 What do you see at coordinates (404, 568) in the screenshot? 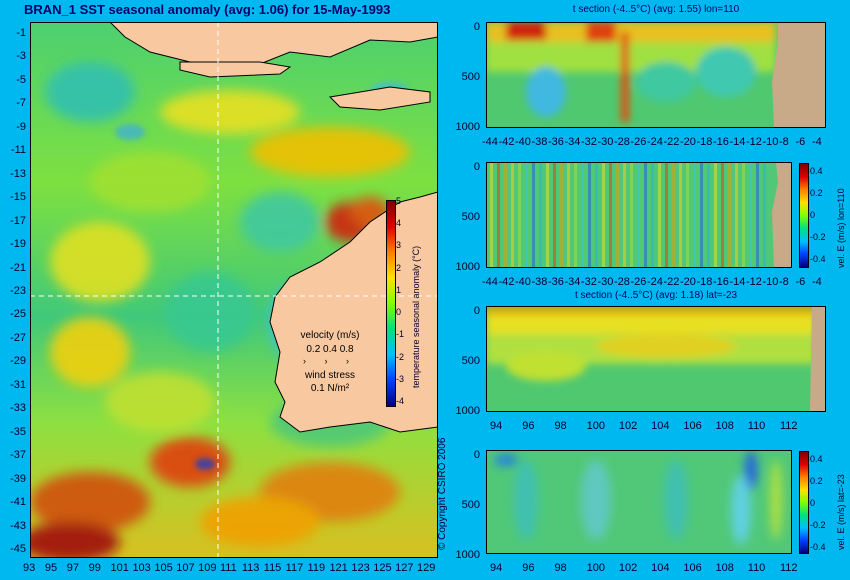
I see `lon-tick-label: 127` at bounding box center [404, 568].